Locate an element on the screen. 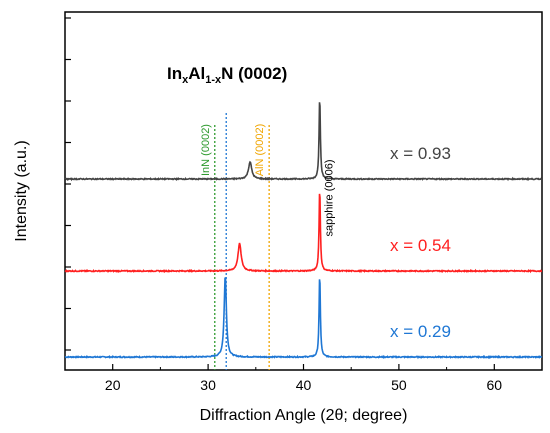 The image size is (550, 433). reference-line-label: InN (0002) is located at coordinates (206, 150).